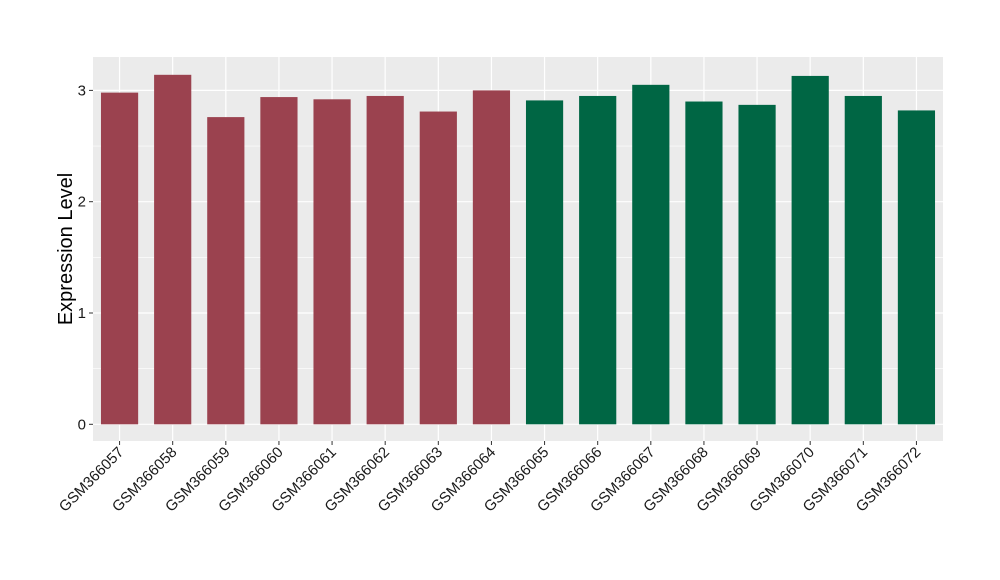 The width and height of the screenshot is (1000, 580). I want to click on bar-GSM366070, so click(810, 250).